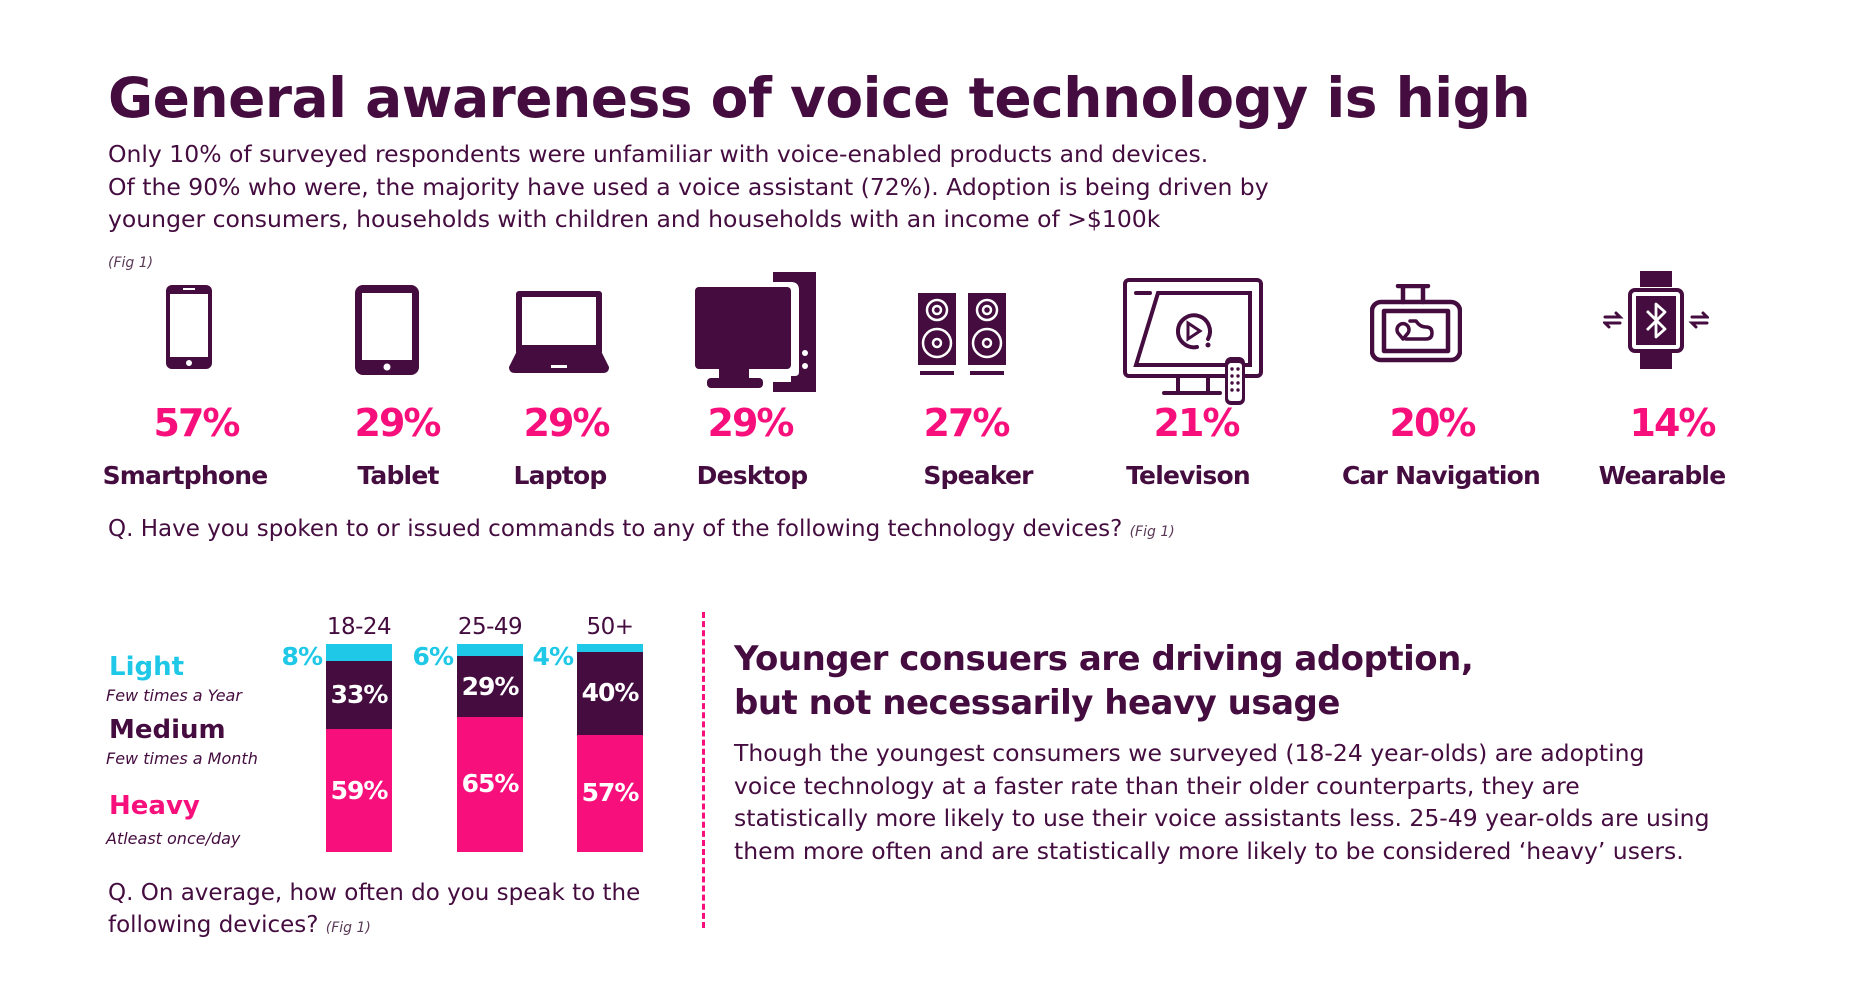 This screenshot has height=992, width=1856. I want to click on device-percent: 21%, so click(1197, 423).